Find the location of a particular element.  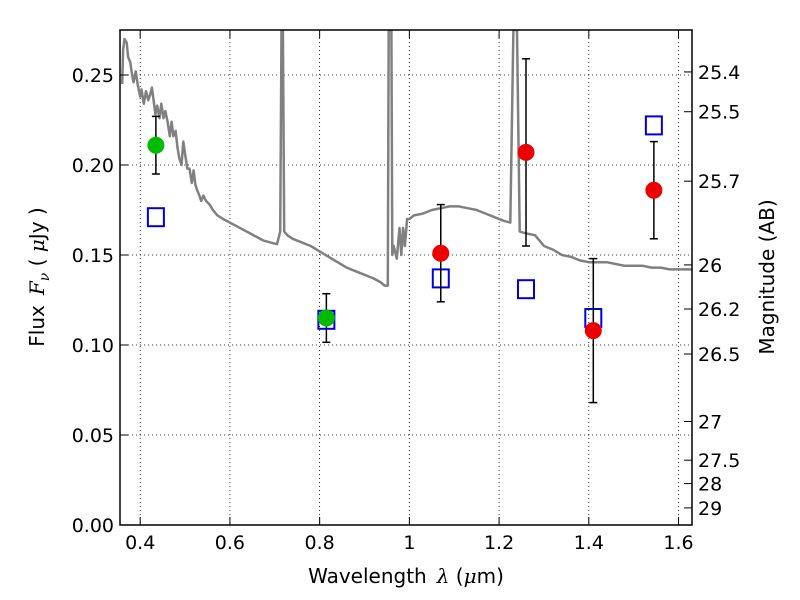

x-axis-label: Wavelength λ (μm) is located at coordinates (406, 576).